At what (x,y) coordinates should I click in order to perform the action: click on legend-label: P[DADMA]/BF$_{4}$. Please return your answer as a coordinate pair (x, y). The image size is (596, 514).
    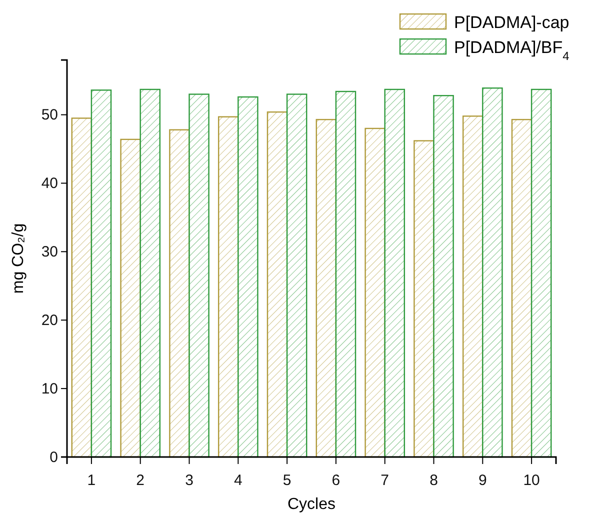
    Looking at the image, I should click on (512, 50).